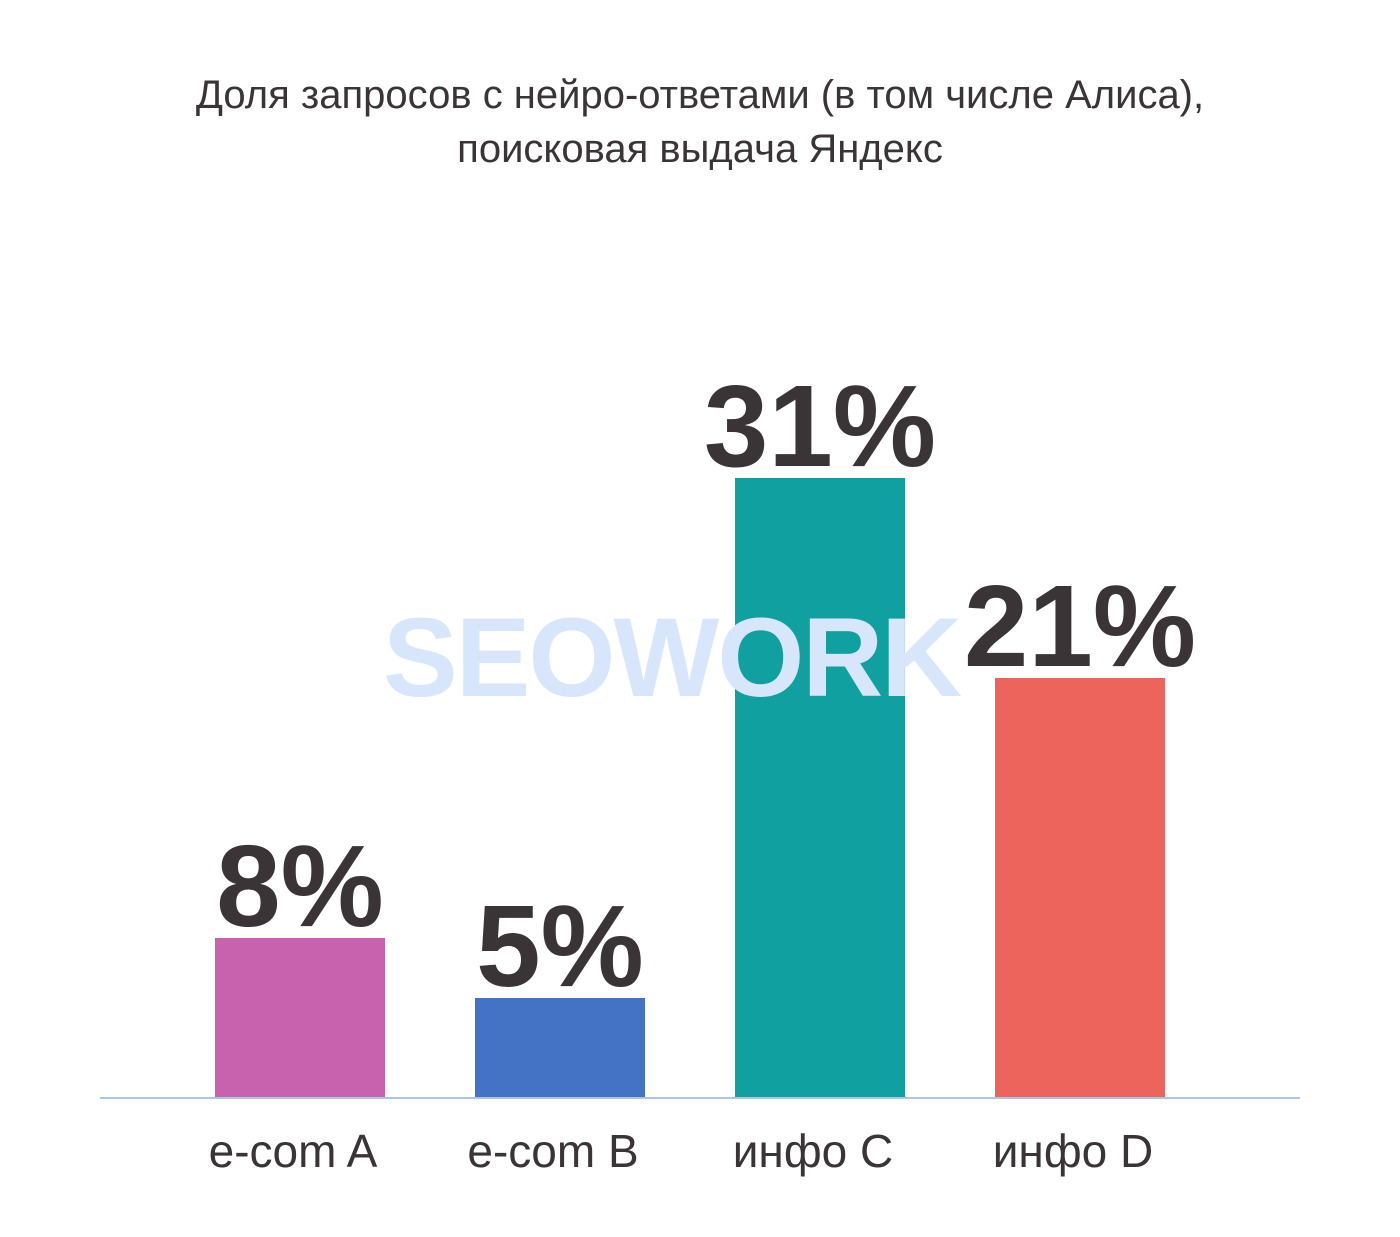 This screenshot has width=1400, height=1237. I want to click on bar-value-label-1: 8%, so click(300, 886).